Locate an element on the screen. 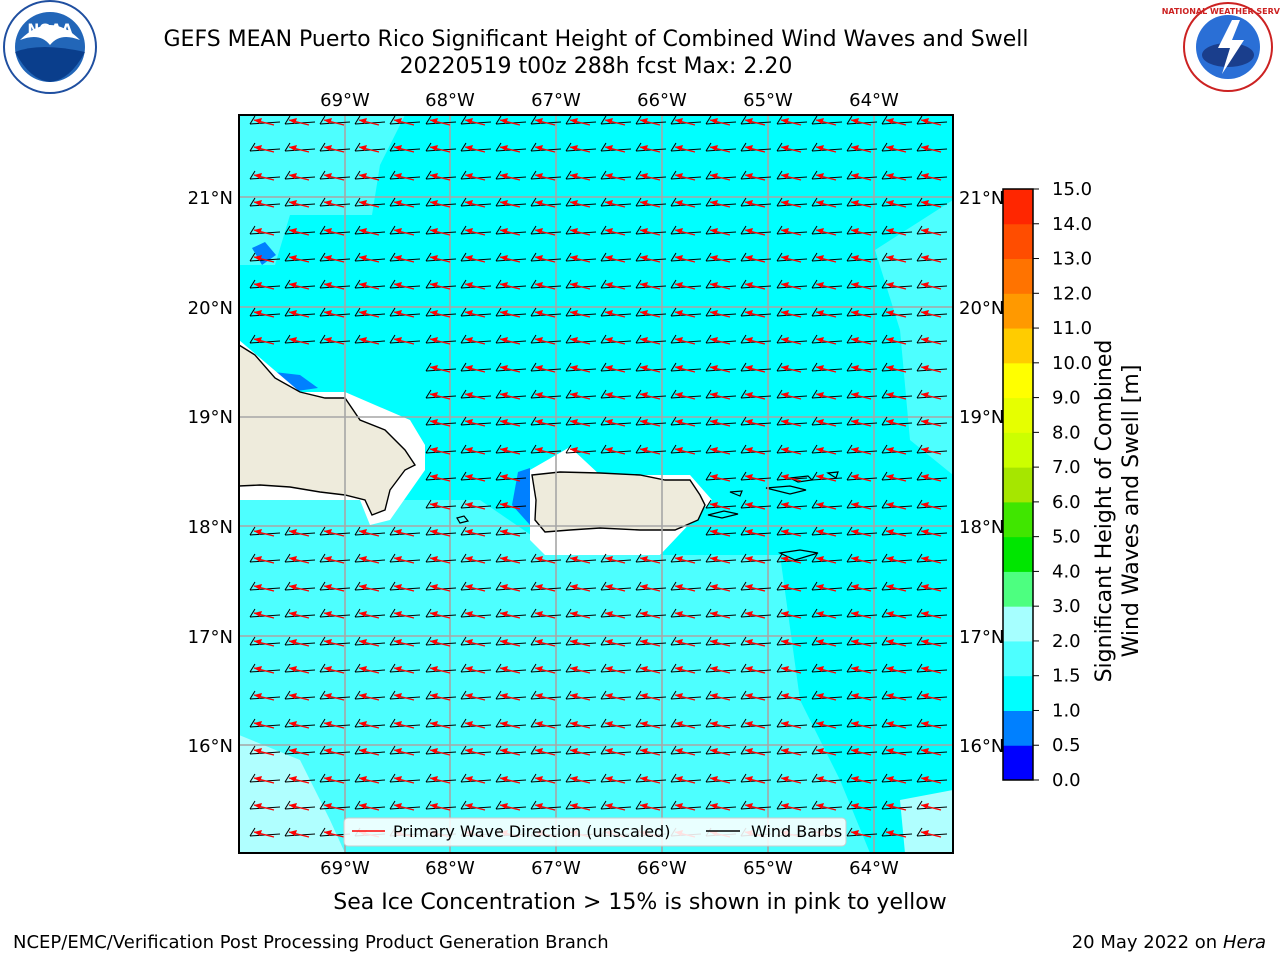 The width and height of the screenshot is (1280, 960). colorbar-segment is located at coordinates (1018, 380).